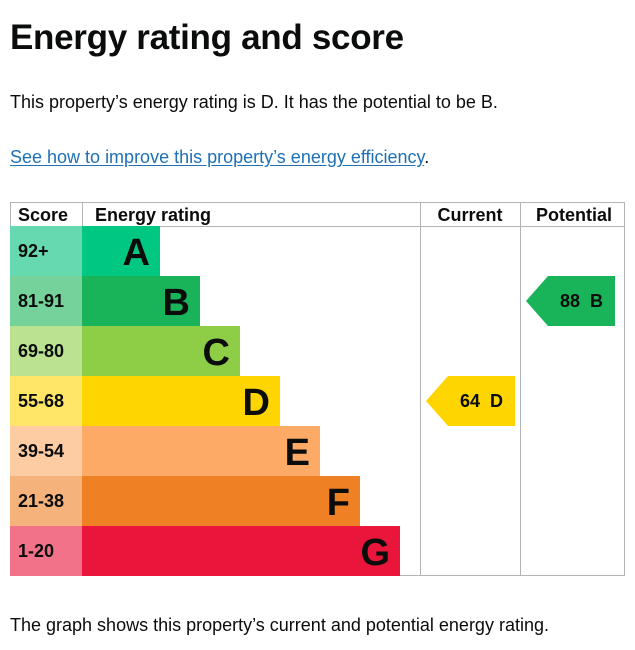 The image size is (635, 650). I want to click on score-cell-e, so click(46, 451).